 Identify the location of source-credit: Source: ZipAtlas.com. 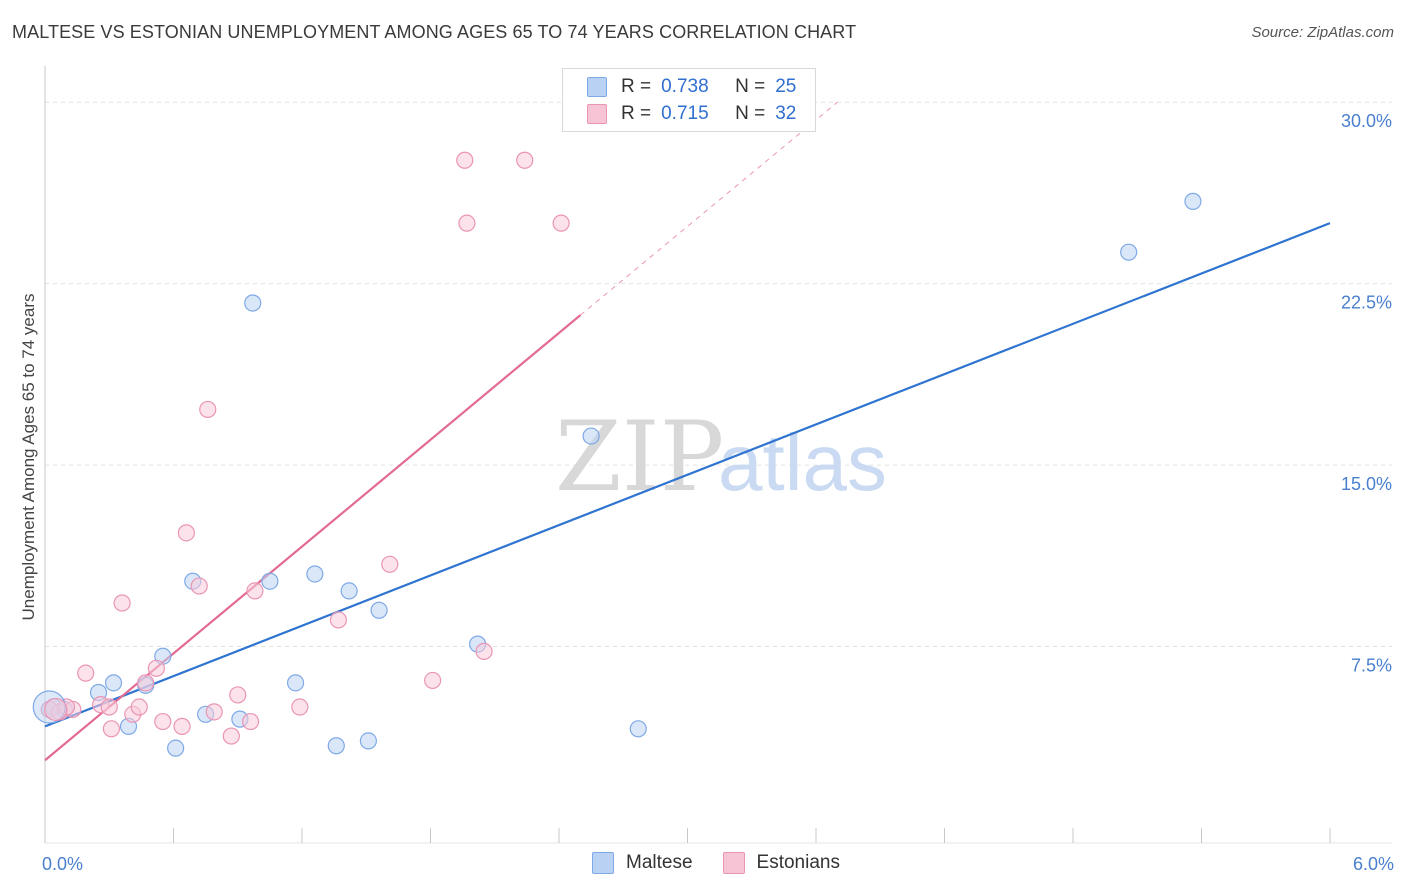
(1322, 32).